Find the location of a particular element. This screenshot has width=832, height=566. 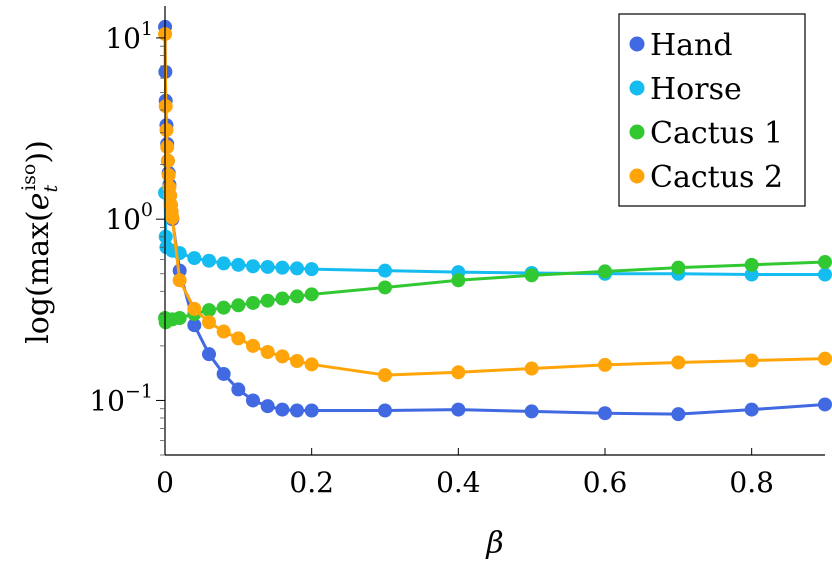

legend-label-cactus-1: Cactus 1 is located at coordinates (716, 133).